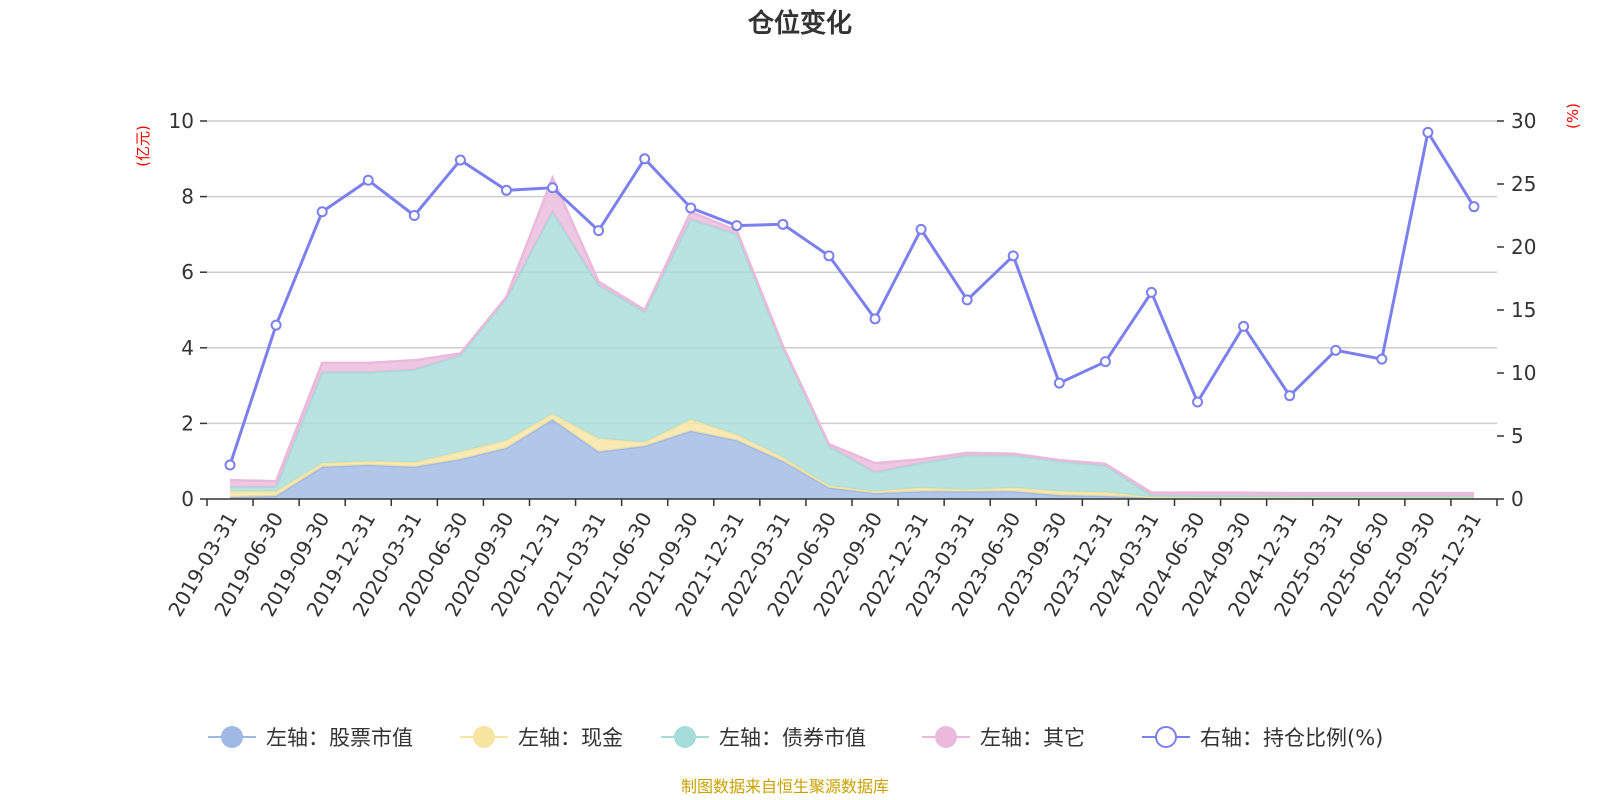 The image size is (1600, 800). Describe the element at coordinates (1517, 436) in the screenshot. I see `right-axis-tick-label: 5` at that location.